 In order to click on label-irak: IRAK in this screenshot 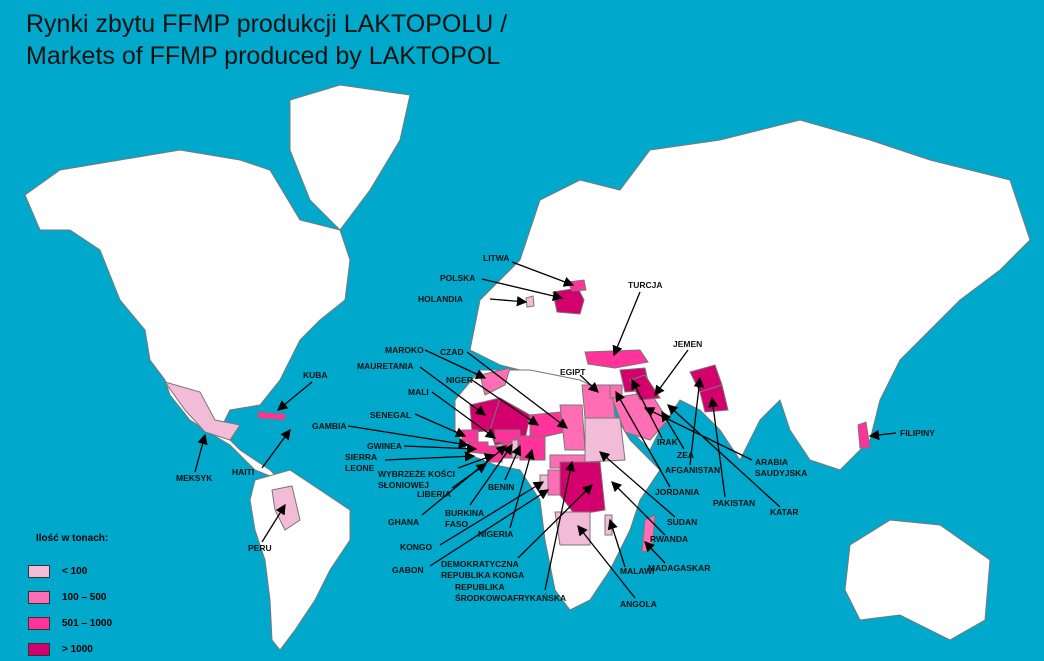, I will do `click(667, 442)`.